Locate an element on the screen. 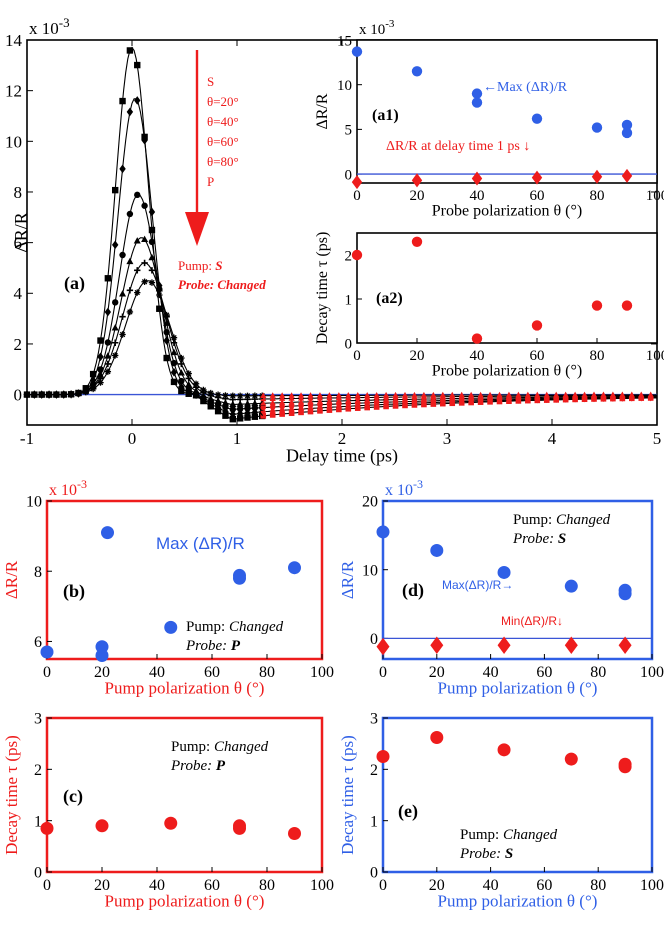  x-axis-label-c: Pump polarization θ (°) is located at coordinates (185, 900).